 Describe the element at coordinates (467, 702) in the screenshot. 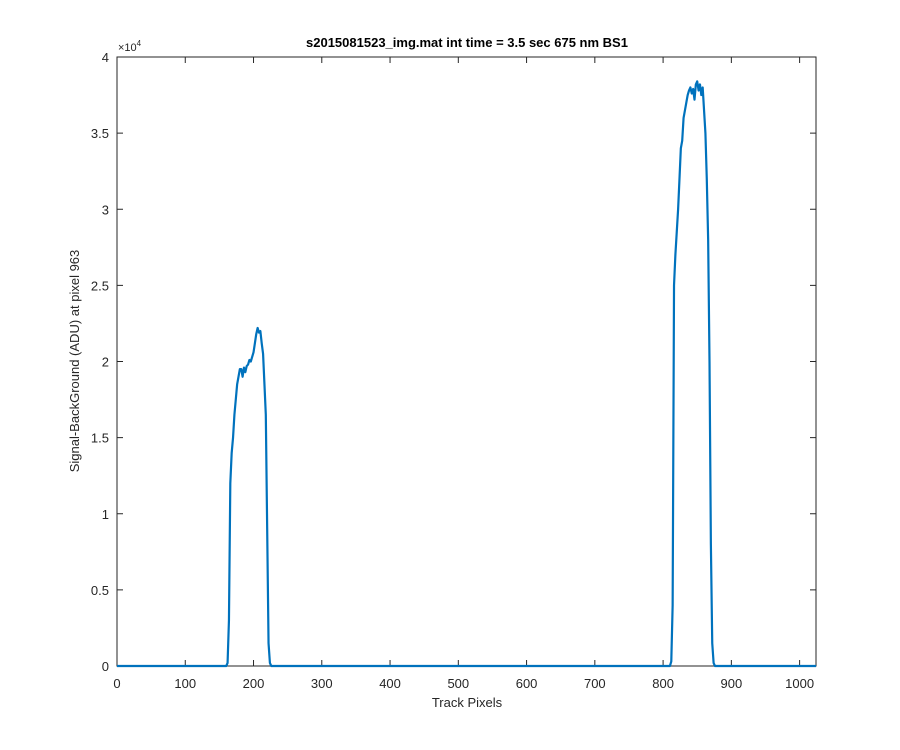

I see `x-axis-label: Track Pixels` at that location.